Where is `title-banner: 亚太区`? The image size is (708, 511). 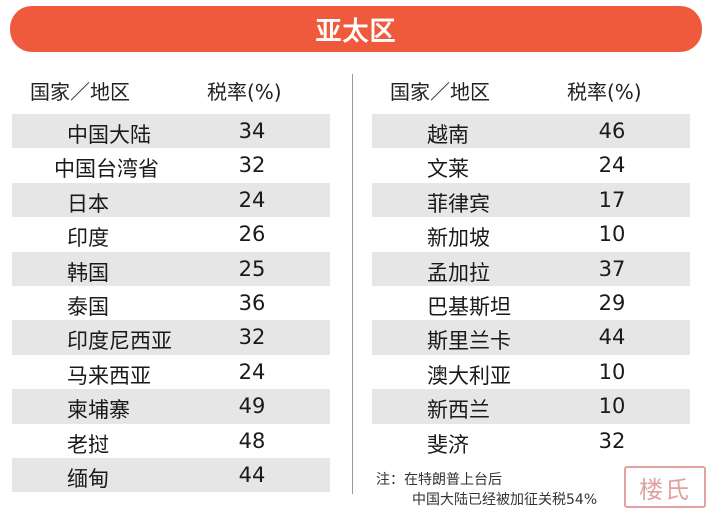
title-banner: 亚太区 is located at coordinates (356, 29).